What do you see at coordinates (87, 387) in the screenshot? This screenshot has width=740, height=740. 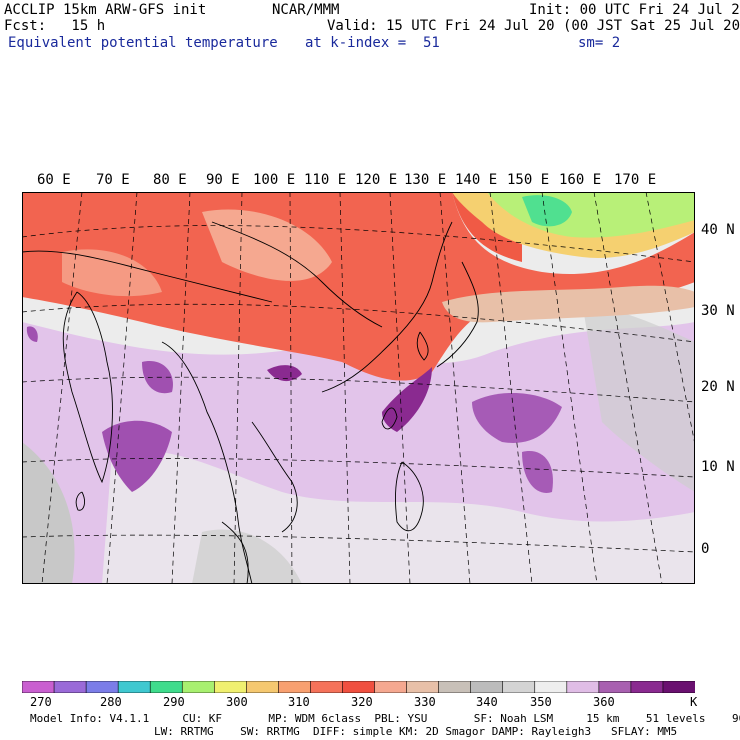 I see `india-coast` at bounding box center [87, 387].